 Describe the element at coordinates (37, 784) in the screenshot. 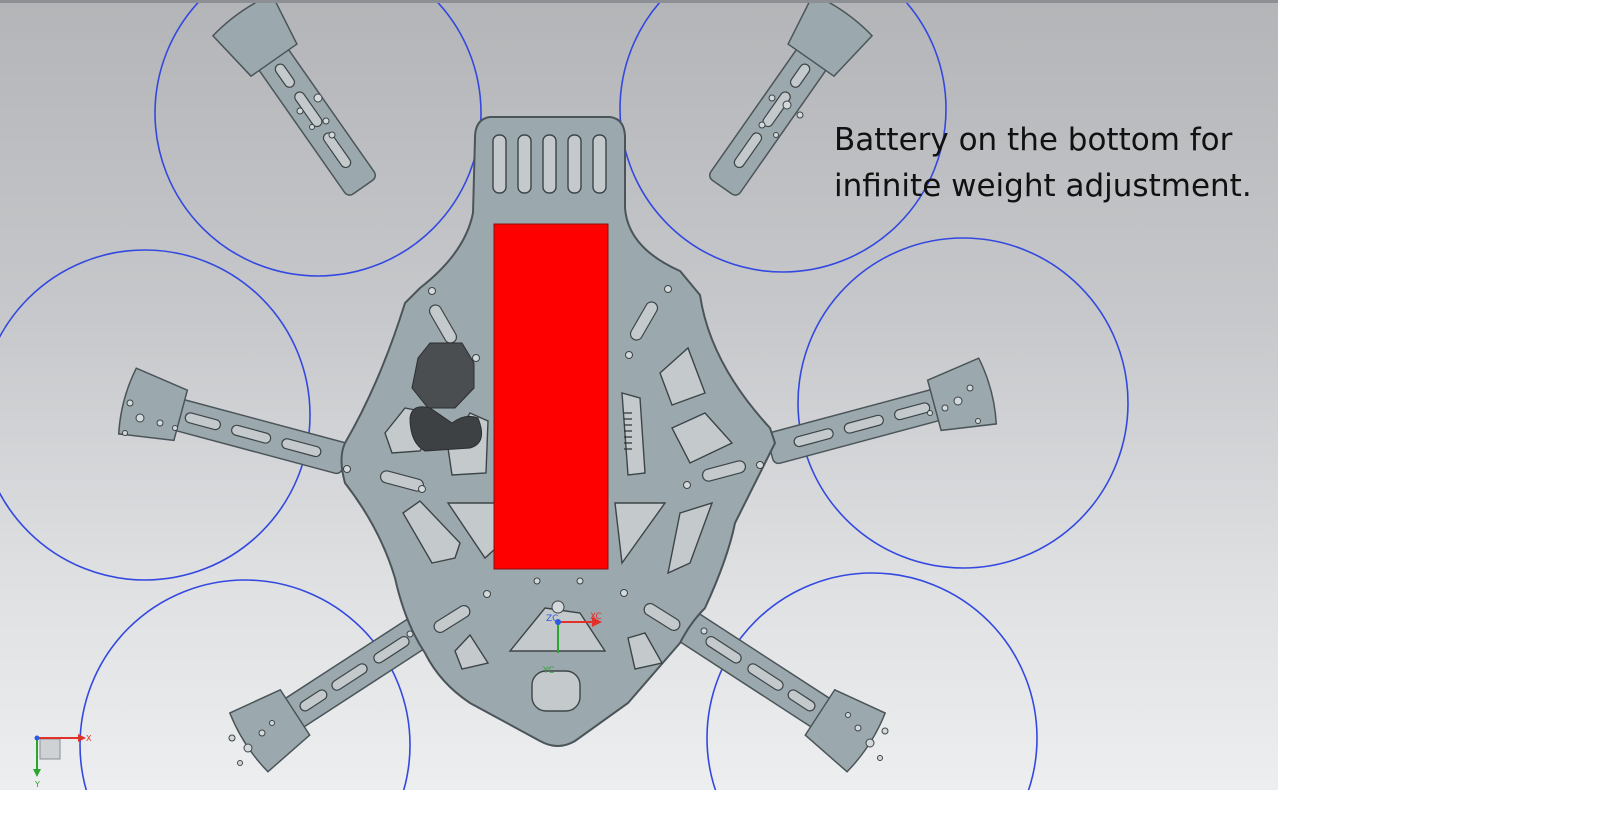

I see `triad-y-label: Y` at that location.